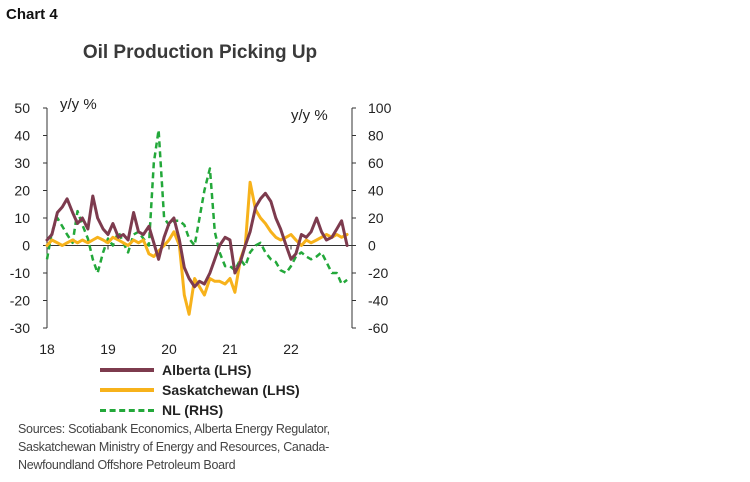 Image resolution: width=750 pixels, height=482 pixels. What do you see at coordinates (200, 52) in the screenshot?
I see `chart-title: Oil Production Picking Up` at bounding box center [200, 52].